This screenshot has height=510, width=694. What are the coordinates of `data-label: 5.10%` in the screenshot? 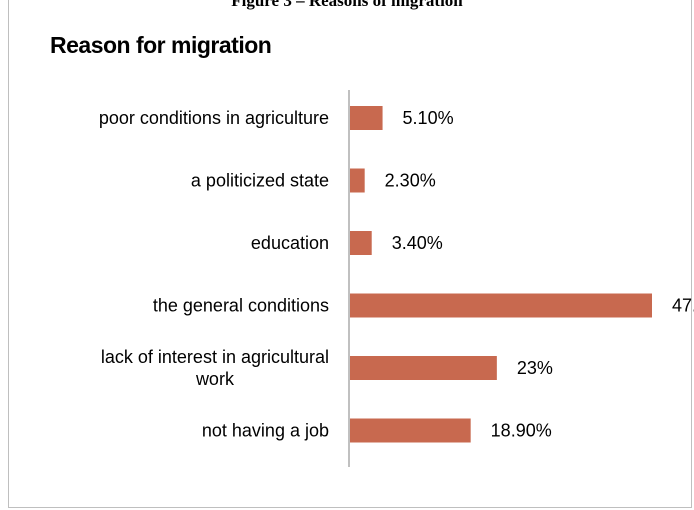 It's located at (428, 118).